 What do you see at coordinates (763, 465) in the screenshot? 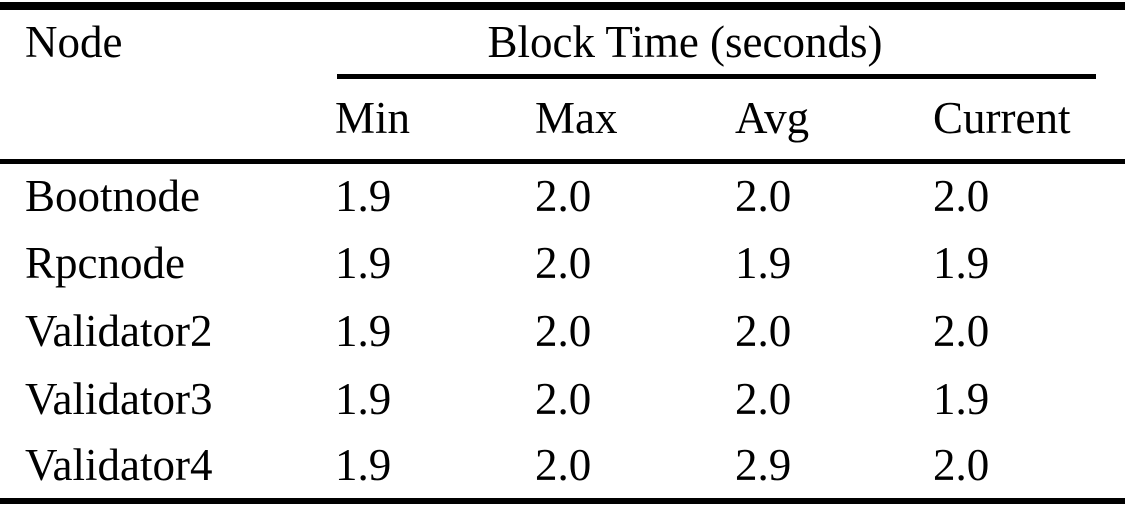
I see `avg-value-cell: 2.9` at bounding box center [763, 465].